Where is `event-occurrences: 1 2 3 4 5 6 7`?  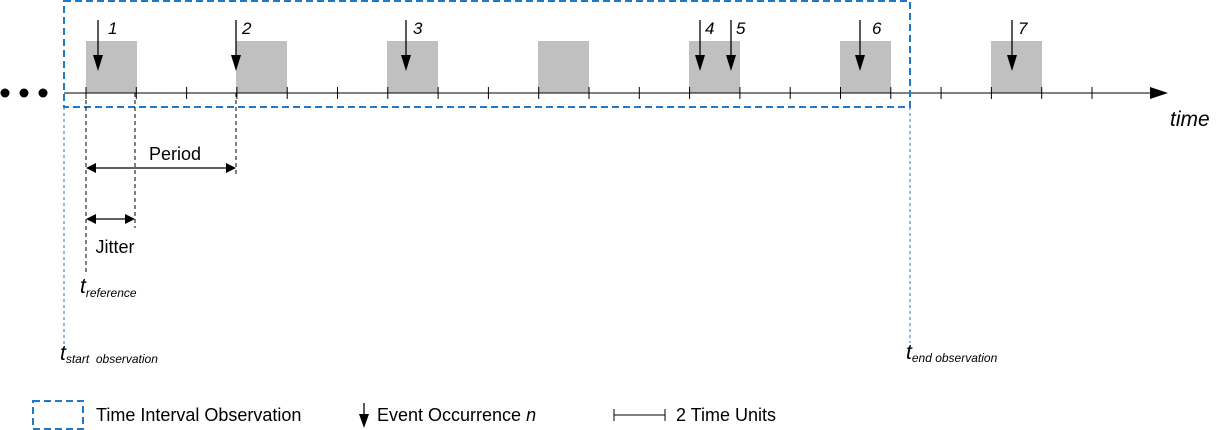 event-occurrences: 1 2 3 4 5 6 7 is located at coordinates (560, 45).